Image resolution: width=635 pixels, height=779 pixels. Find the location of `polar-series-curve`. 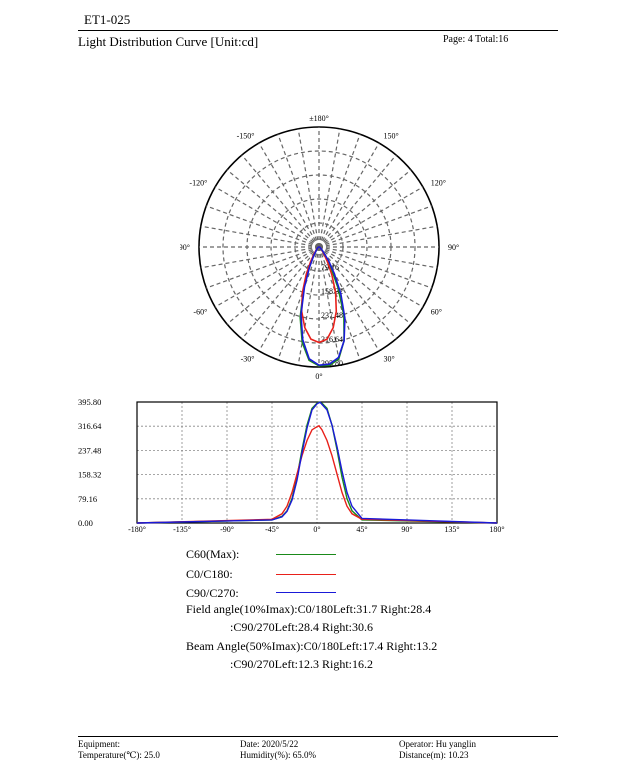

polar-series-curve is located at coordinates (323, 306).